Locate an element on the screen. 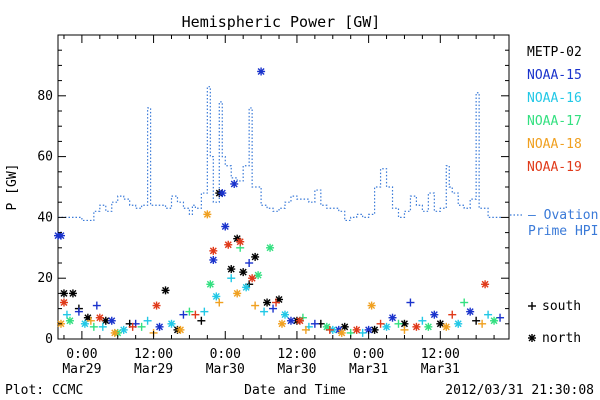 Image resolution: width=600 pixels, height=400 pixels. ovation-legend-label: — Ovation is located at coordinates (563, 215).